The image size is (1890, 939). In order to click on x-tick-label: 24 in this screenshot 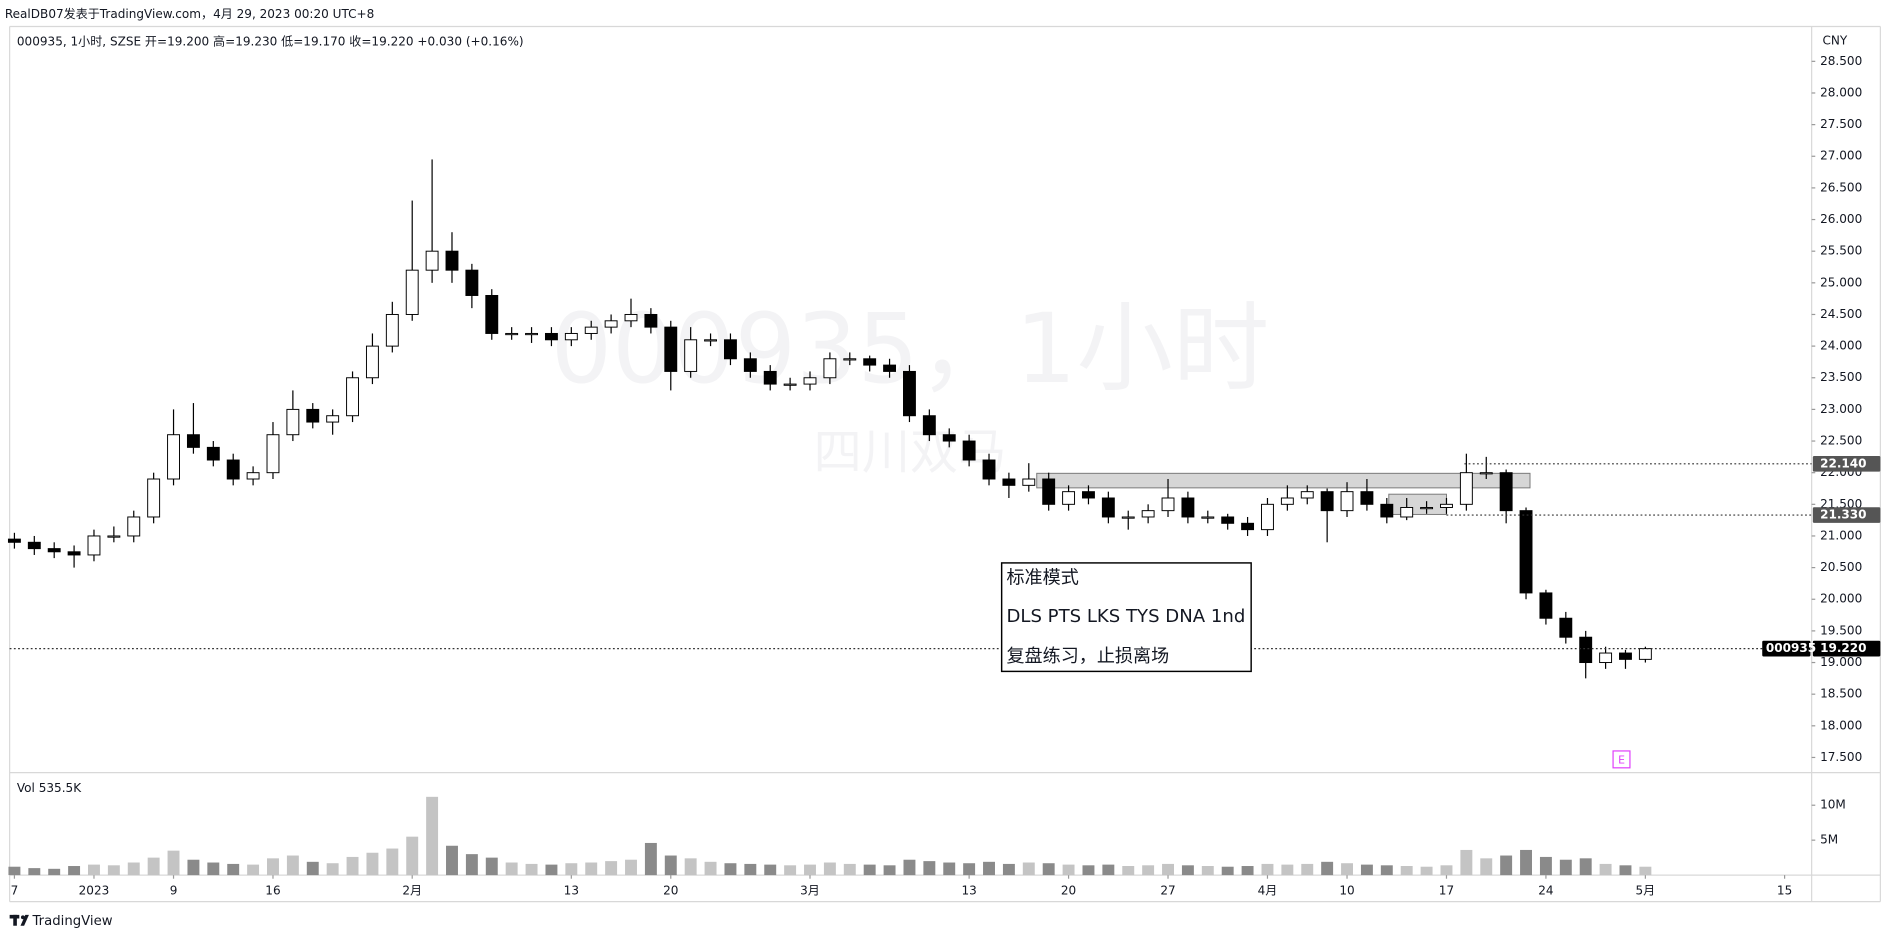, I will do `click(1545, 890)`.